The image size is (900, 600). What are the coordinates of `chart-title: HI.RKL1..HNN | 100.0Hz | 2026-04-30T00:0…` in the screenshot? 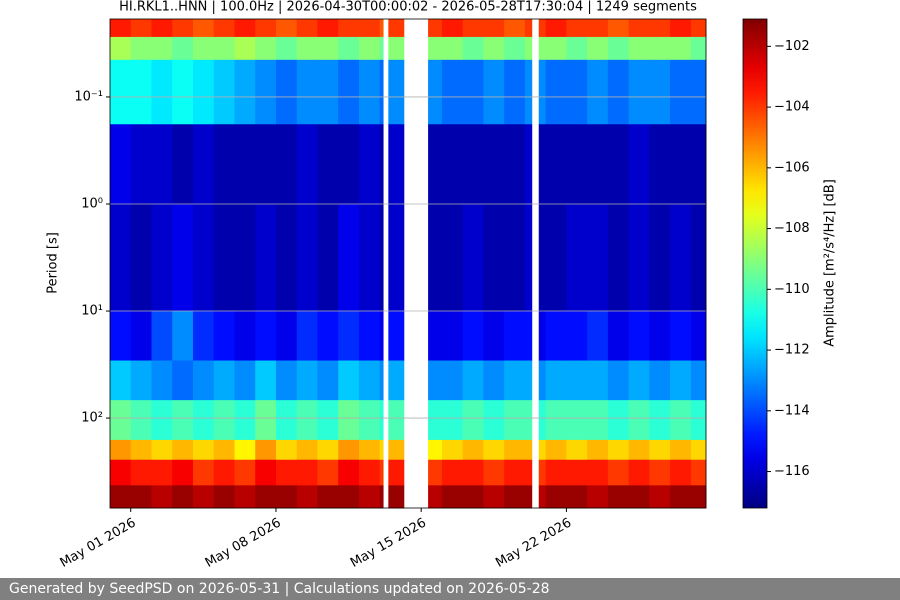 It's located at (408, 7).